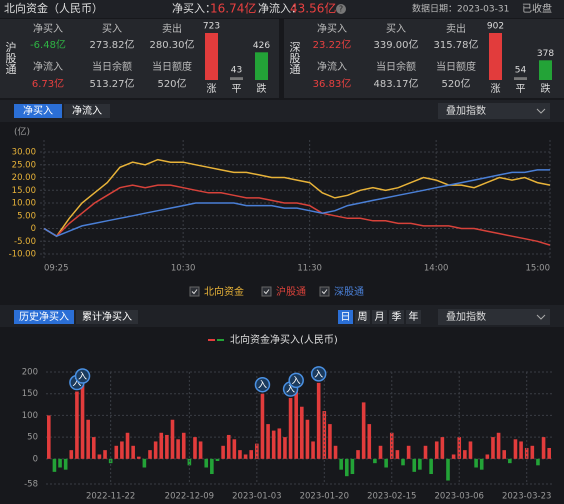 The height and width of the screenshot is (504, 564). I want to click on tab-label: 累计净买入, so click(107, 316).